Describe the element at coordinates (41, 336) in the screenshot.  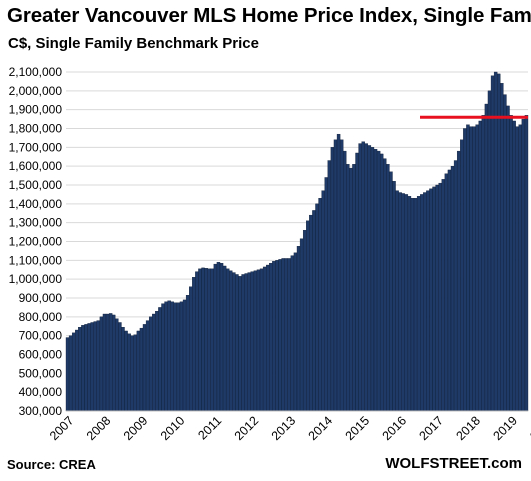
I see `y-tick-label: 700,000` at that location.